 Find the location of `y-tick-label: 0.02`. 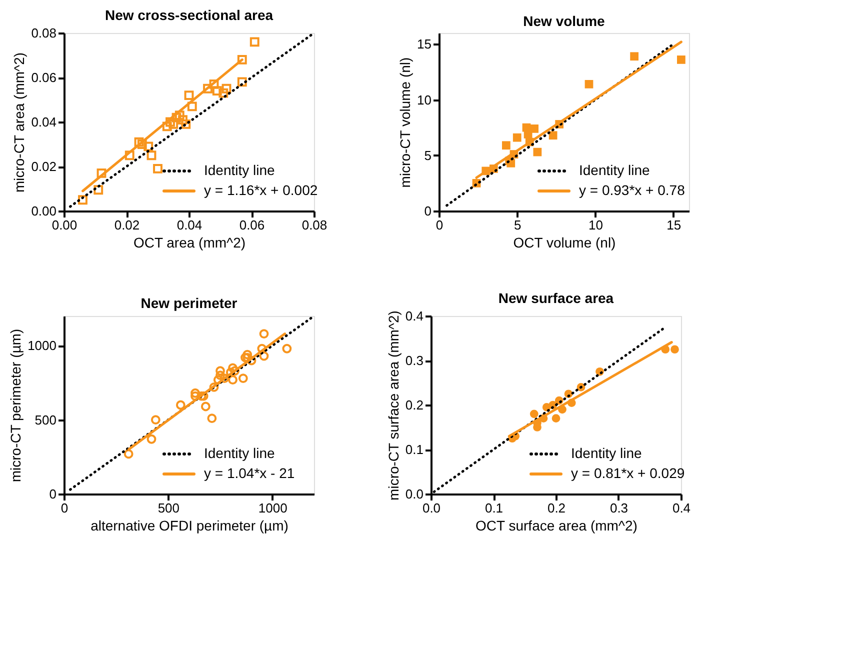

y-tick-label: 0.02 is located at coordinates (43, 166).